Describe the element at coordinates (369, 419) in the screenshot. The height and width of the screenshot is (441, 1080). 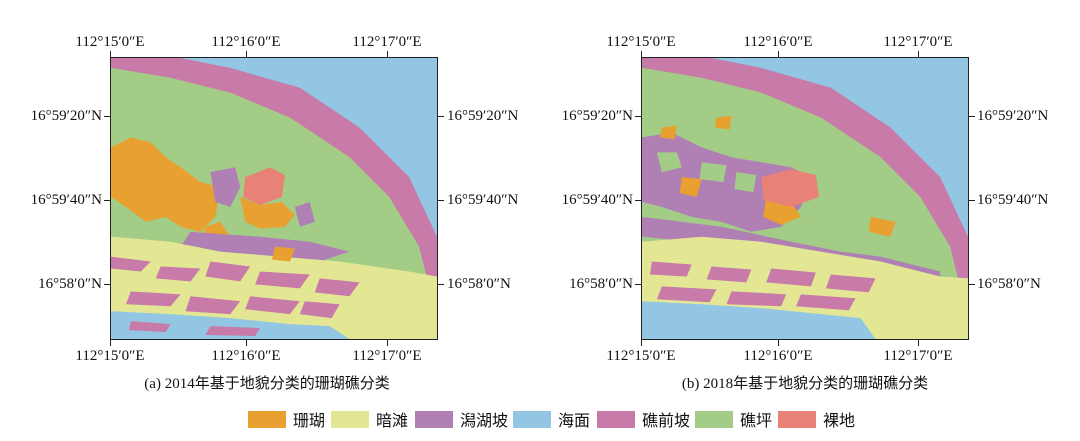
I see `legend-item-shoal: 暗滩` at that location.